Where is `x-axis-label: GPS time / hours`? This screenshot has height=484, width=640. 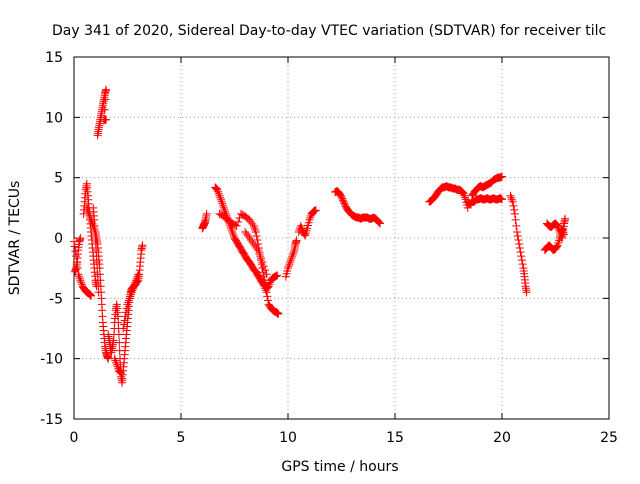 x-axis-label: GPS time / hours is located at coordinates (339, 467).